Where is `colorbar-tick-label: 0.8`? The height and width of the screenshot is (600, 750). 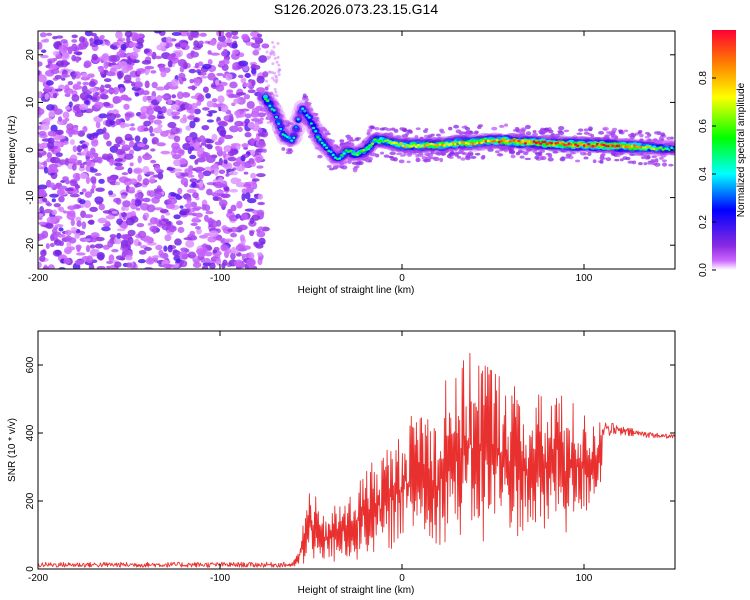
colorbar-tick-label: 0.8 is located at coordinates (703, 78).